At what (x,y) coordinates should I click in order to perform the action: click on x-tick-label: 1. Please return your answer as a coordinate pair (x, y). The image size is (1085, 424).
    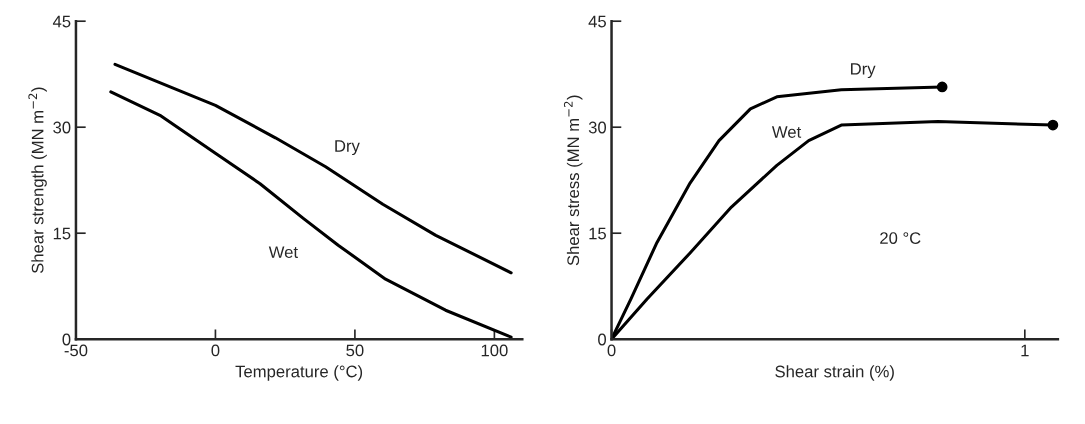
    Looking at the image, I should click on (1025, 350).